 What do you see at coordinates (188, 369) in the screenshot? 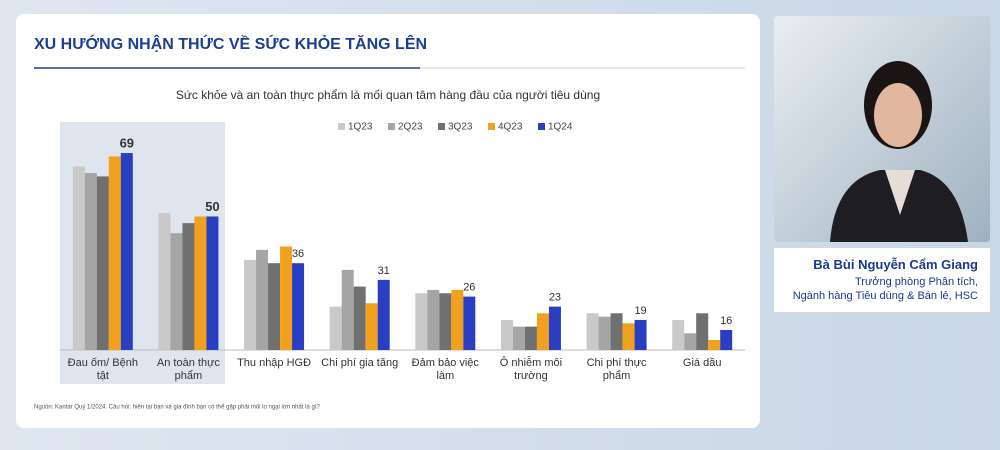
I see `x-tick-label: An toàn thực phẩm` at bounding box center [188, 369].